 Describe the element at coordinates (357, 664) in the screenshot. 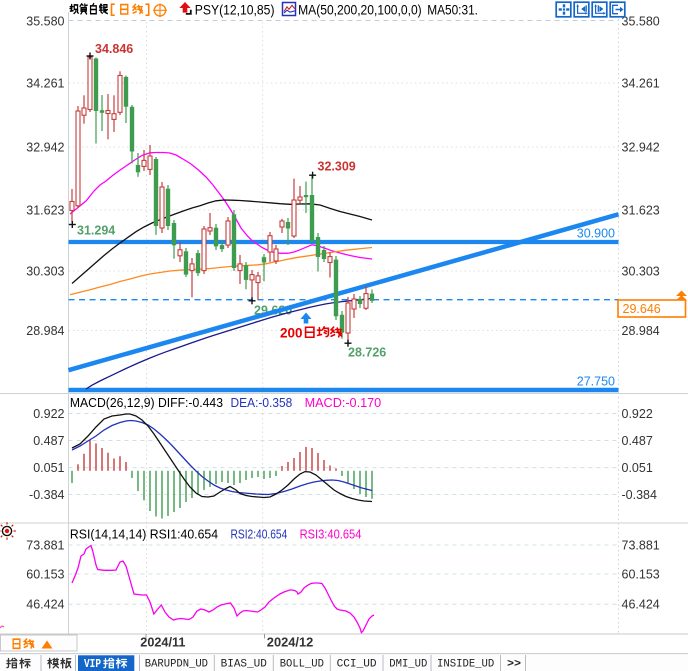

I see `svg-text: CCI_UD` at that location.